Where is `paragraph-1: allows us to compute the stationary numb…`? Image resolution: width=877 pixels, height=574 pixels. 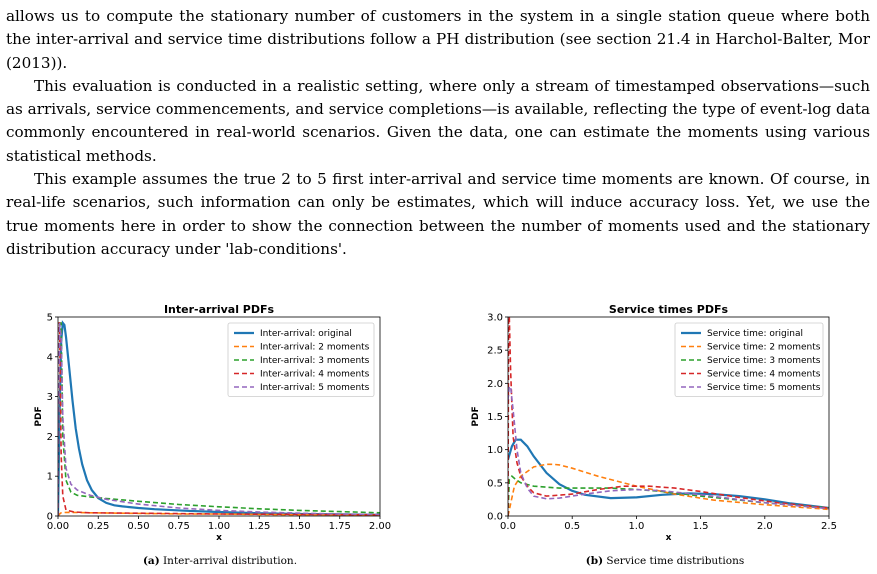 paragraph-1: allows us to compute the stationary numb… is located at coordinates (438, 39).